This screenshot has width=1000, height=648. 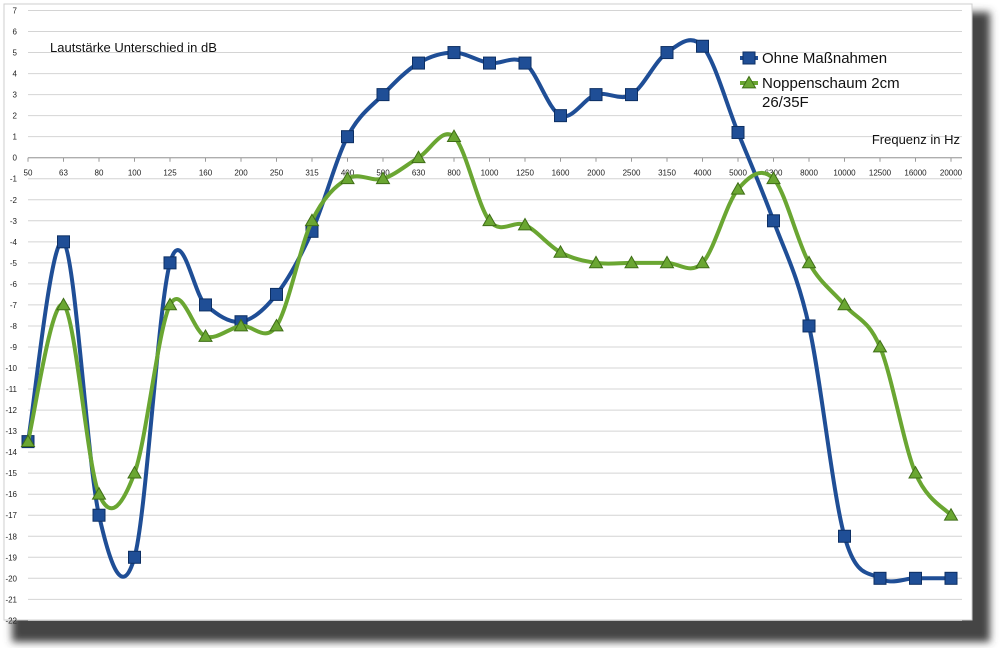 What do you see at coordinates (489, 159) in the screenshot?
I see `x-axis-tick-marks` at bounding box center [489, 159].